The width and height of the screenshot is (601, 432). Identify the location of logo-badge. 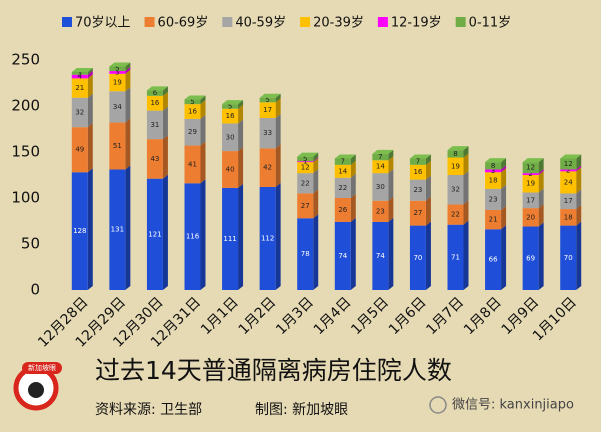
(42, 368).